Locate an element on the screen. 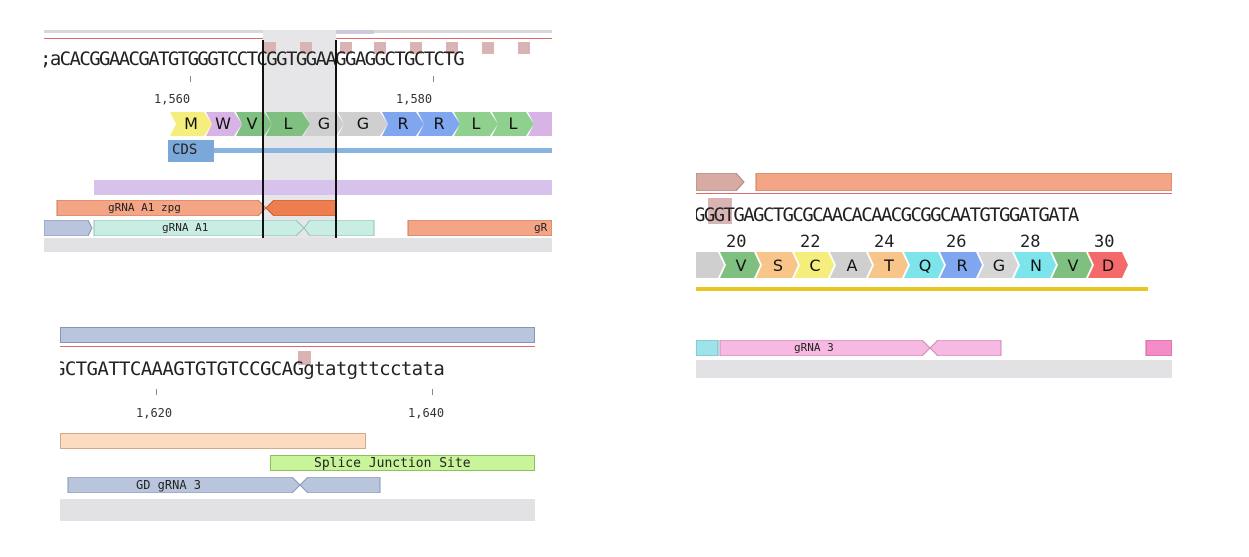 The height and width of the screenshot is (557, 1249). codon-number: 28 is located at coordinates (1030, 242).